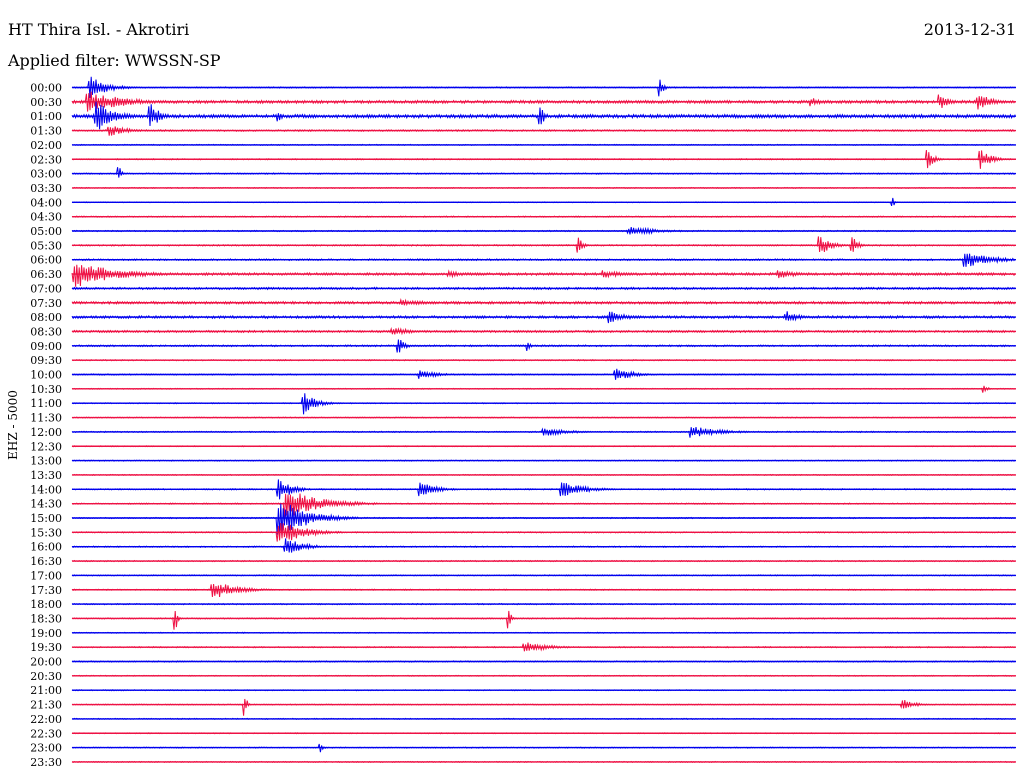 The height and width of the screenshot is (780, 1024). Describe the element at coordinates (46, 418) in the screenshot. I see `row-time-label: 11:30` at that location.